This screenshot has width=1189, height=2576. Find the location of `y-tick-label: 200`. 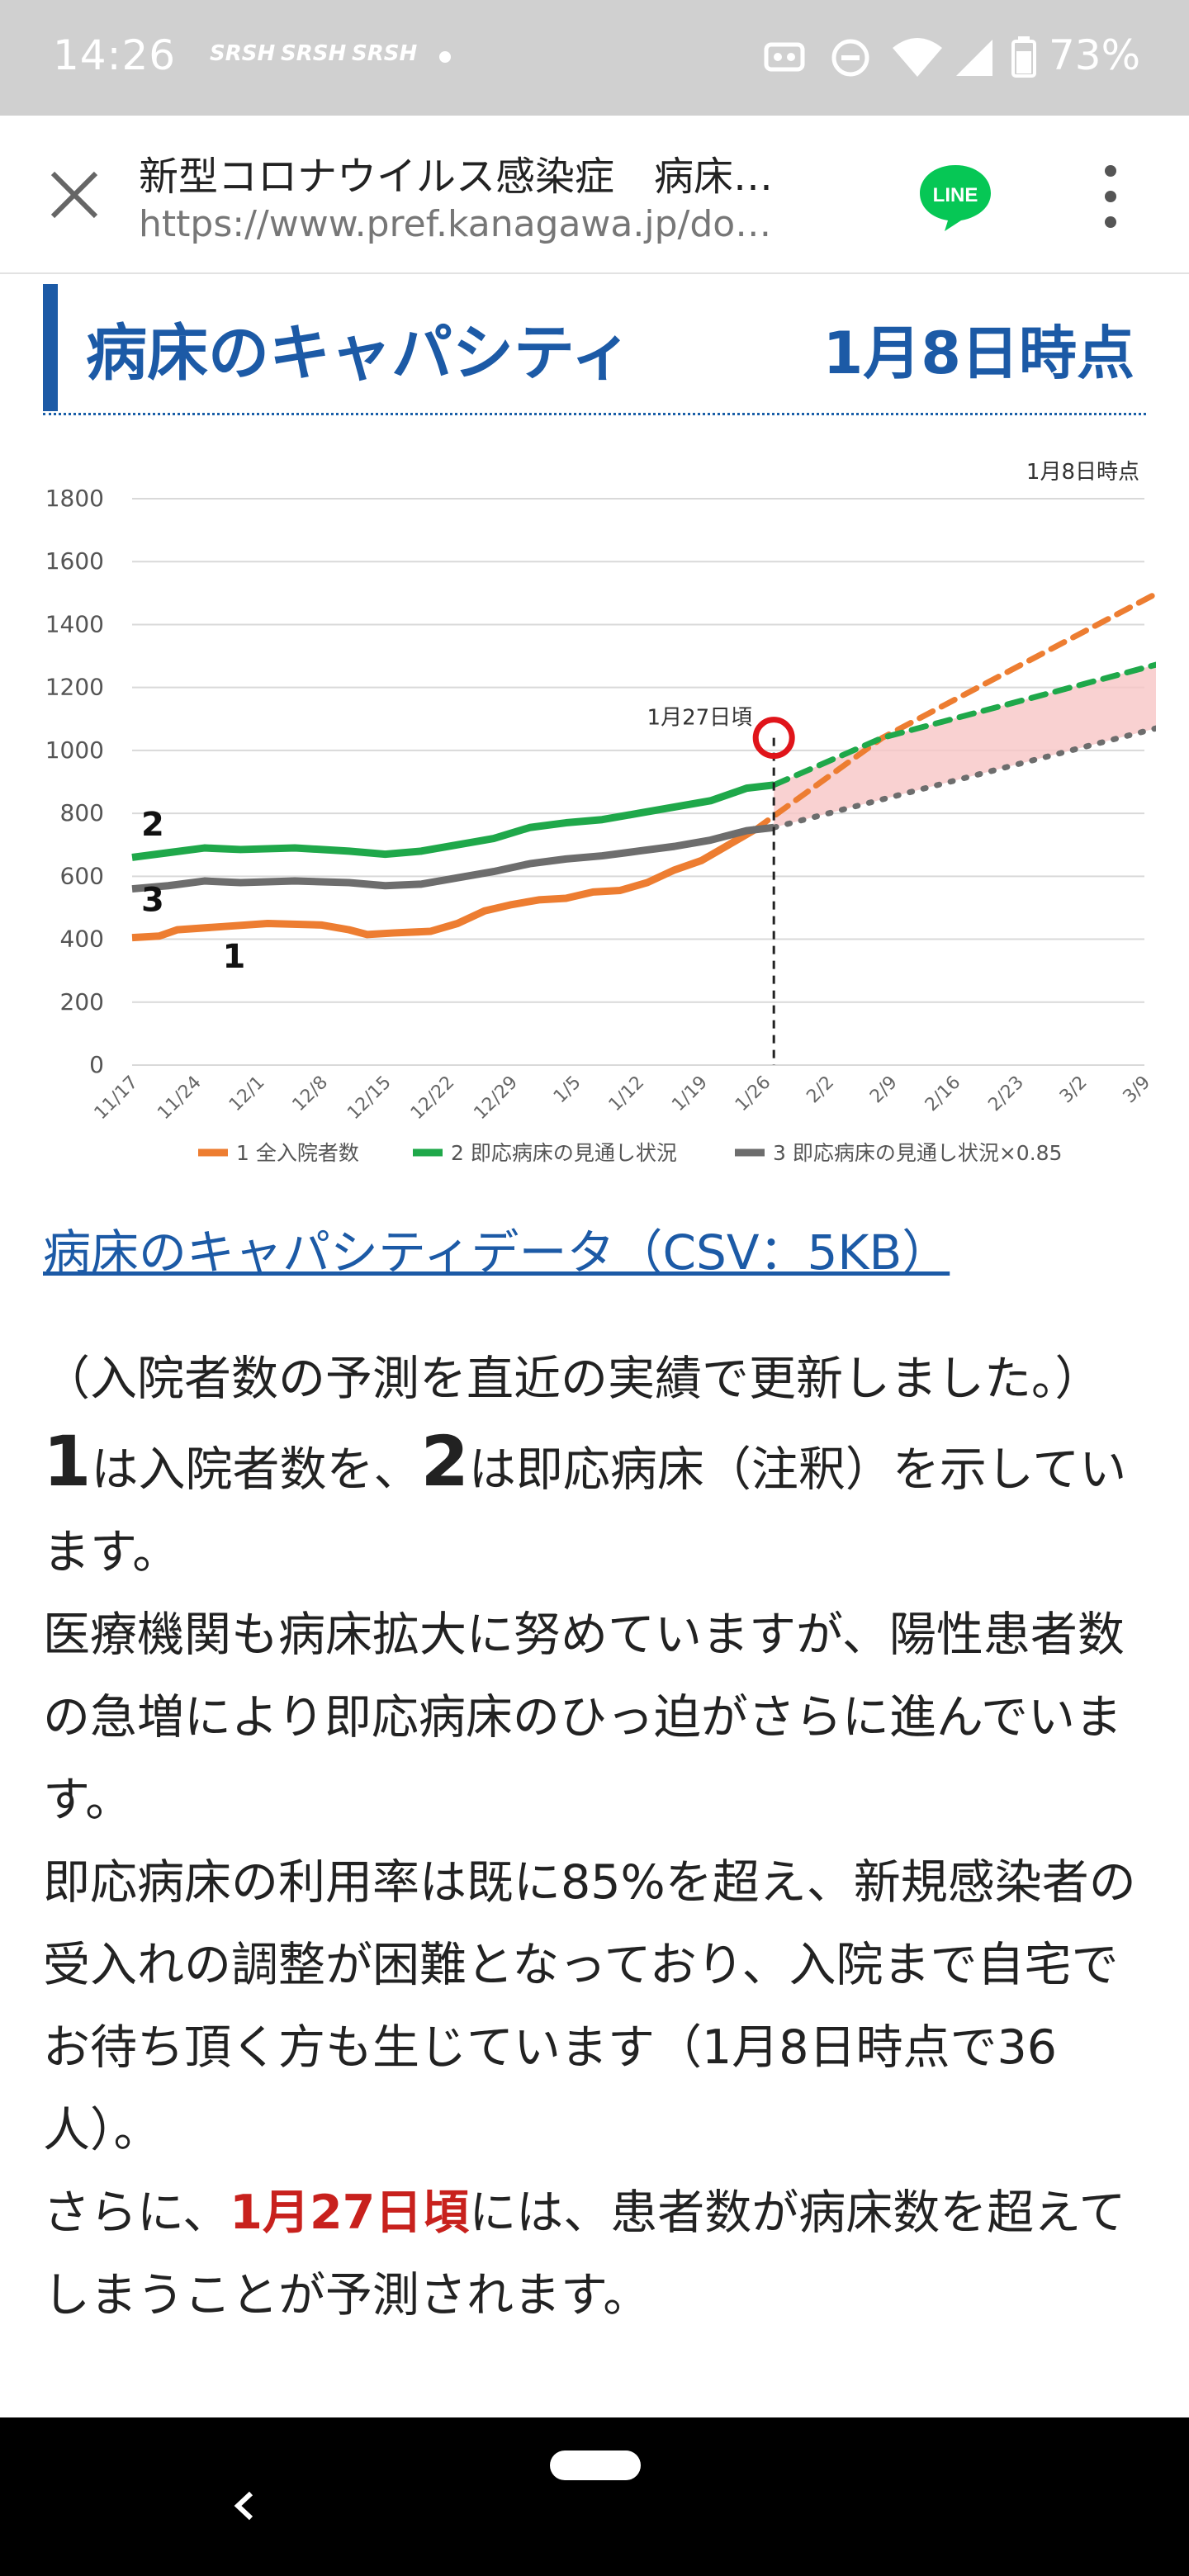

y-tick-label: 200 is located at coordinates (82, 1002).